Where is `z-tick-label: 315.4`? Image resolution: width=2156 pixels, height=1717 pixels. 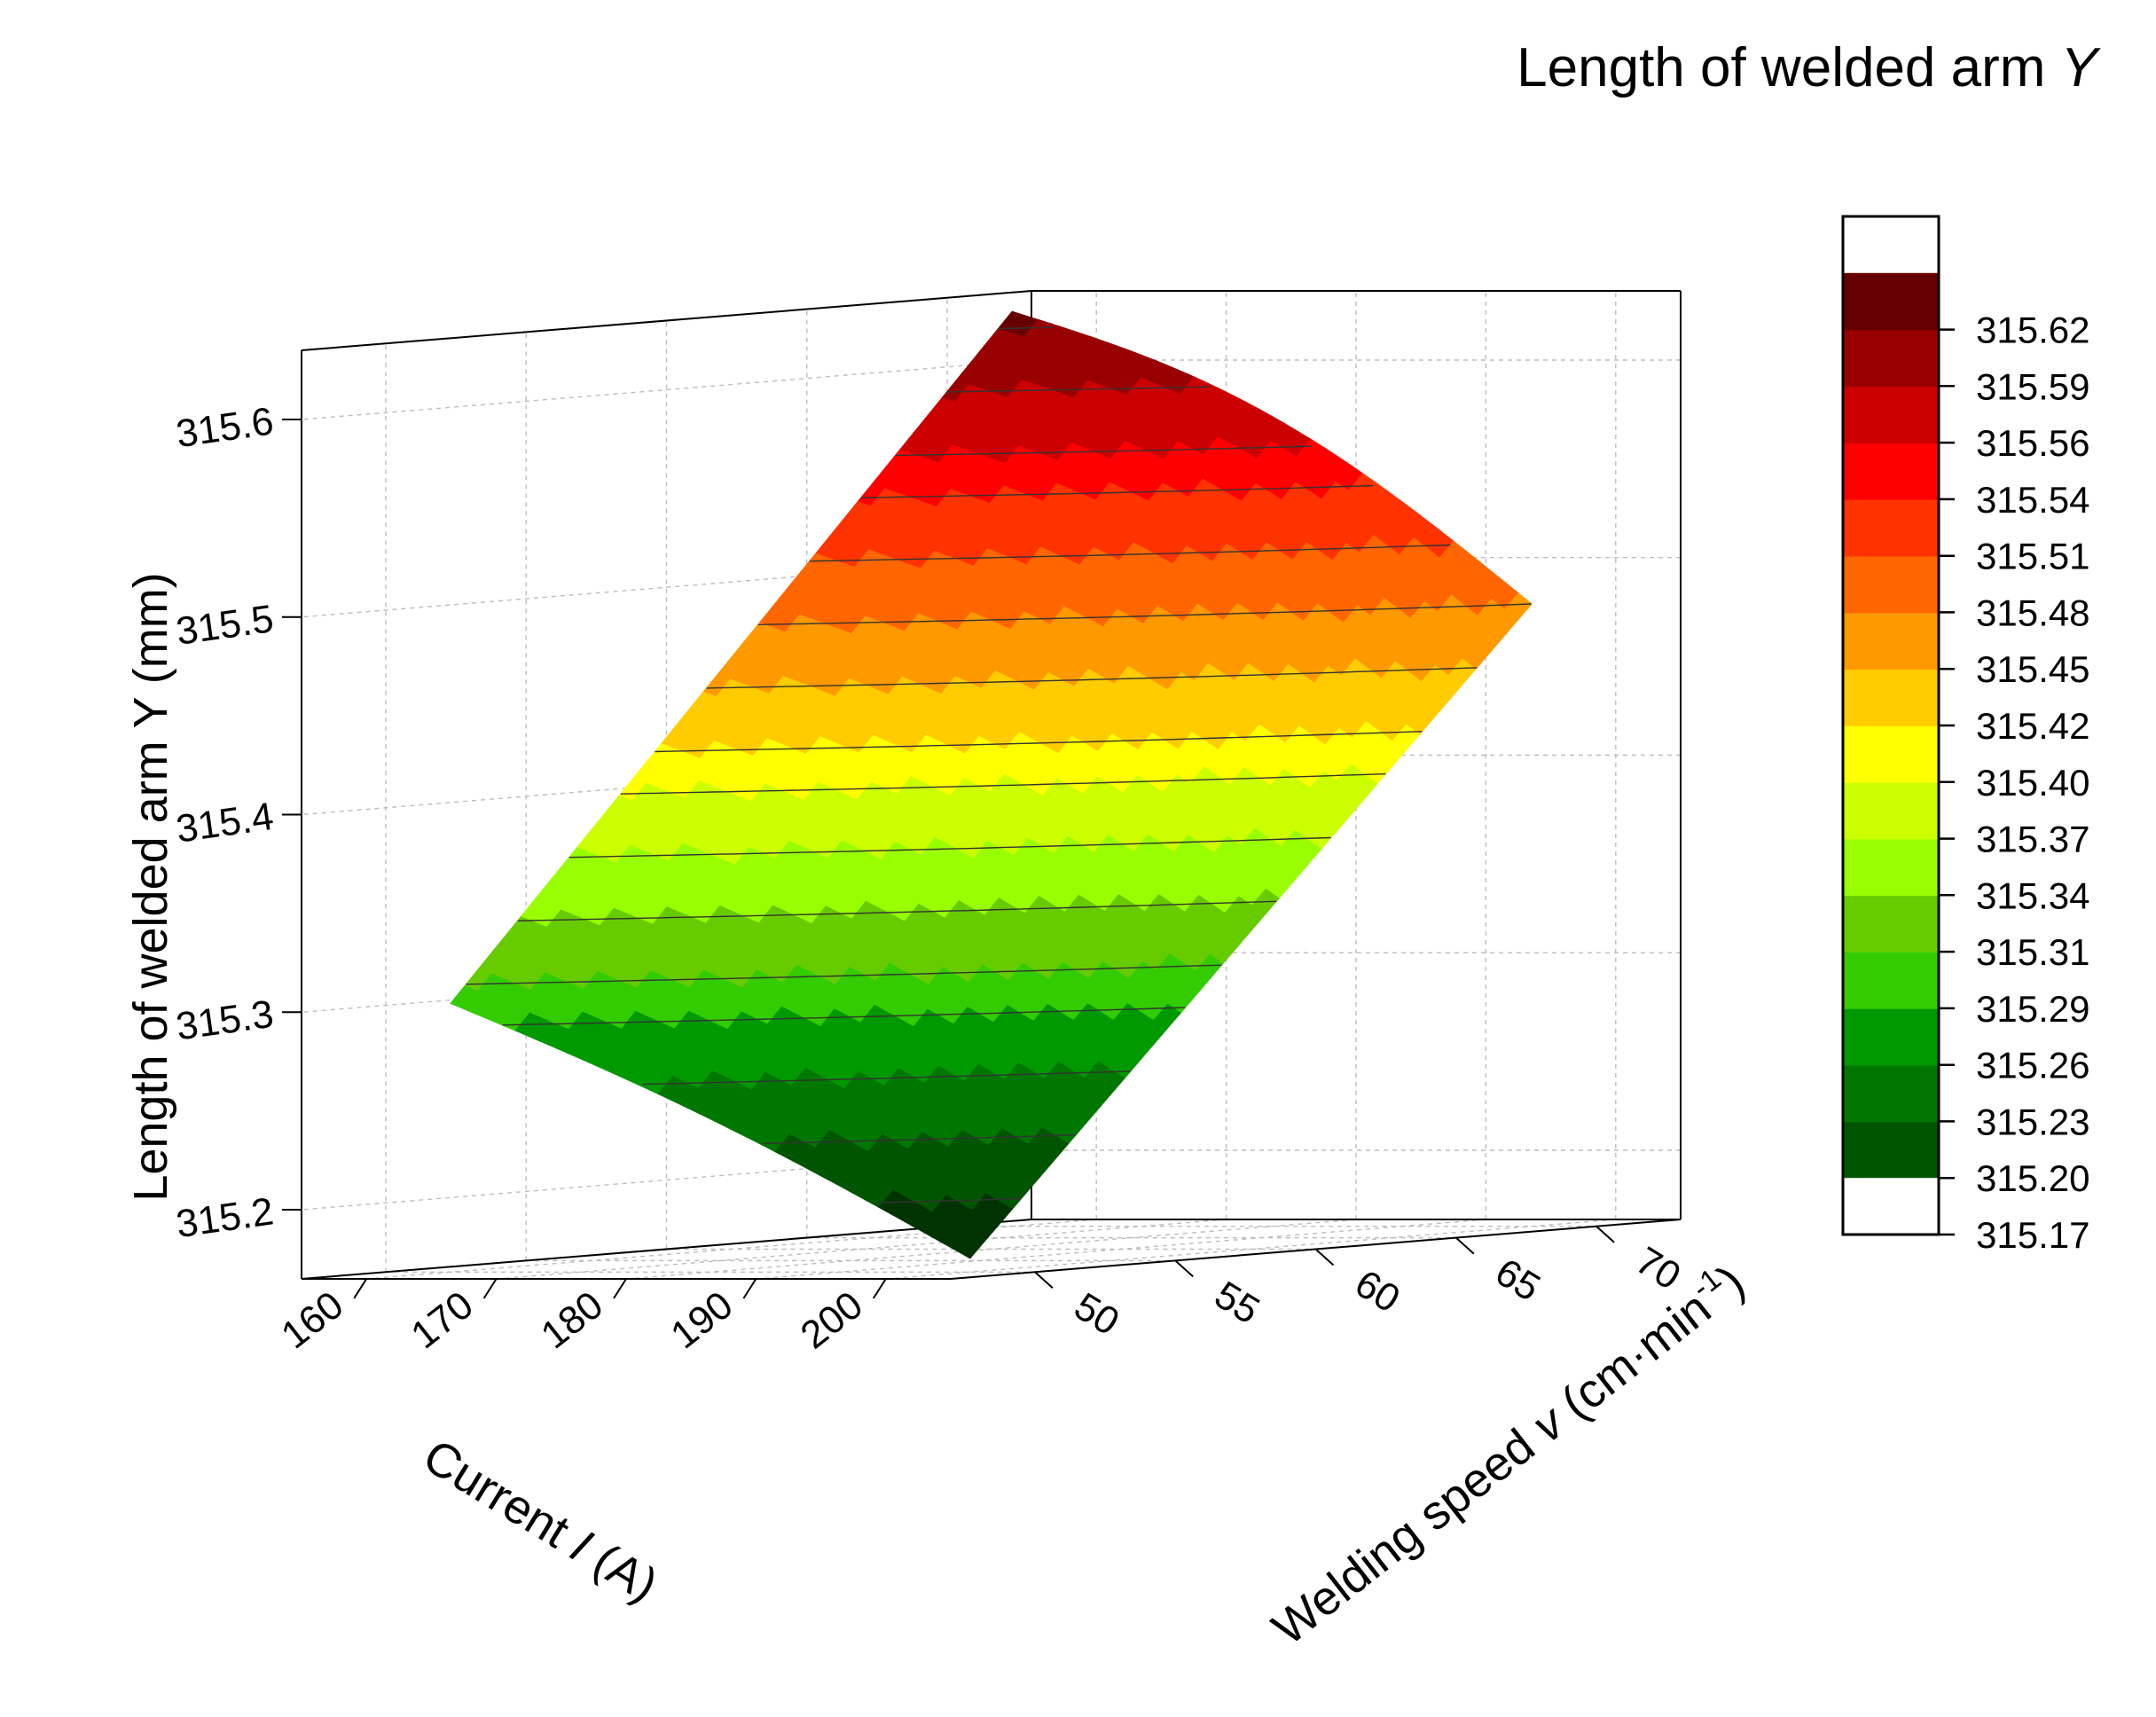 z-tick-label: 315.4 is located at coordinates (225, 823).